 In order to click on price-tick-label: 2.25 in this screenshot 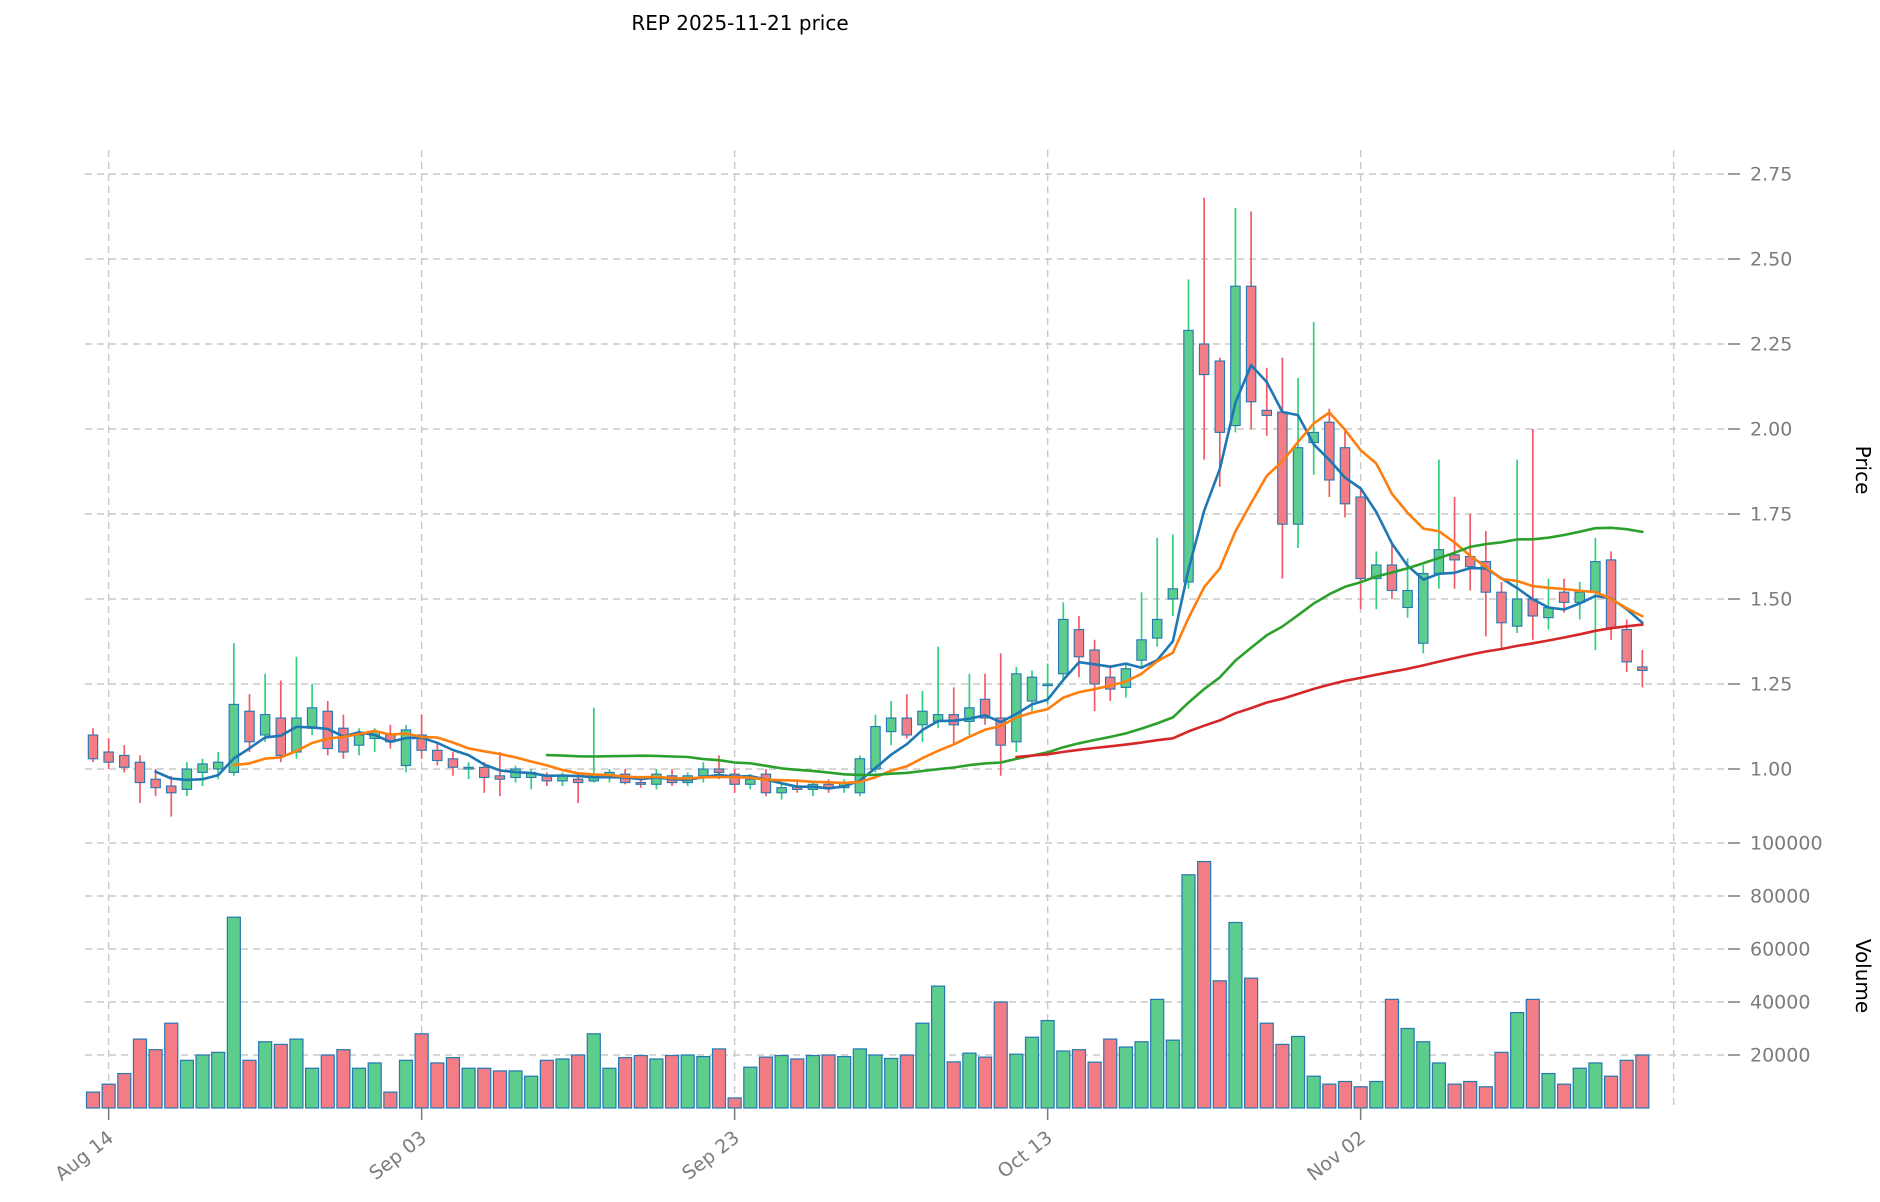, I will do `click(1771, 345)`.